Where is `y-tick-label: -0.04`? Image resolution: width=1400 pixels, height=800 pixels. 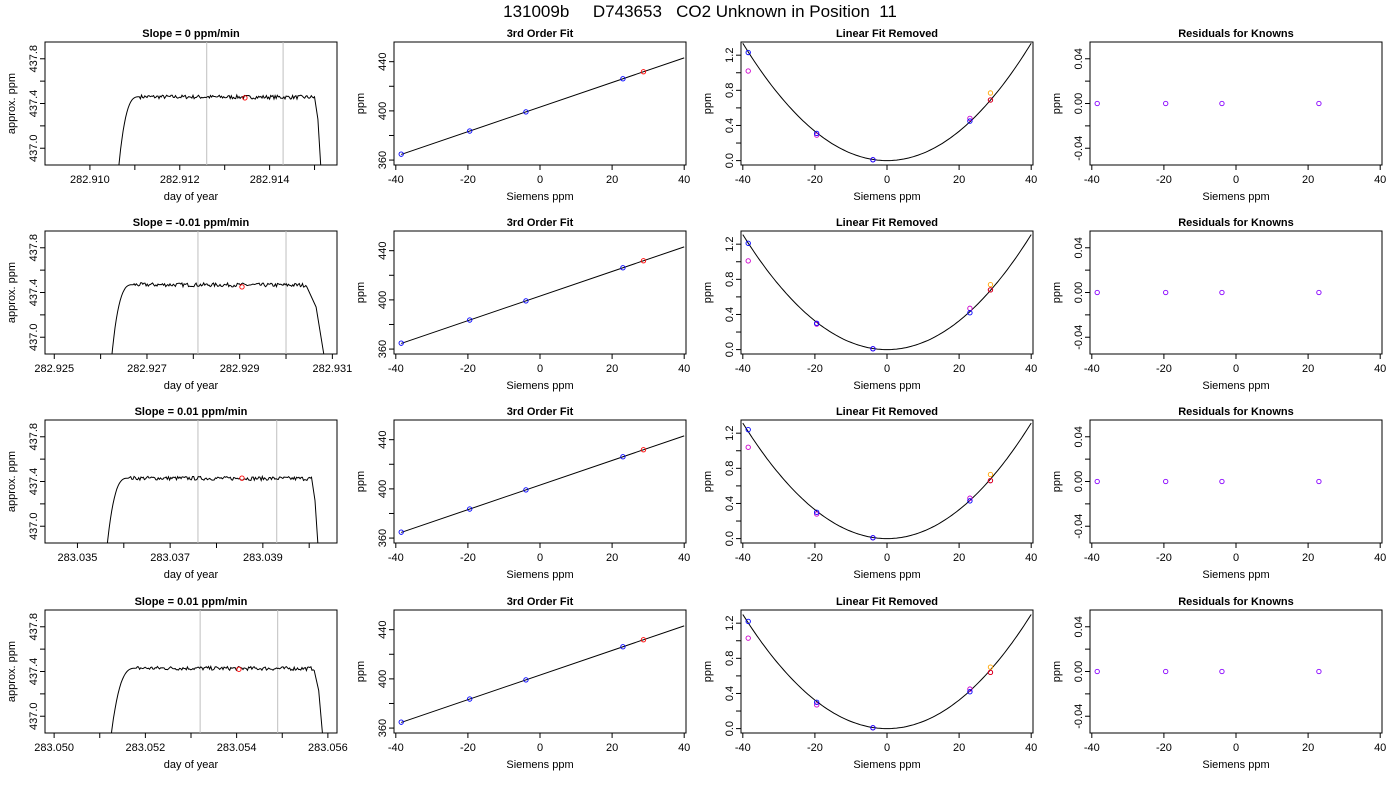
y-tick-label: -0.04 is located at coordinates (1079, 337).